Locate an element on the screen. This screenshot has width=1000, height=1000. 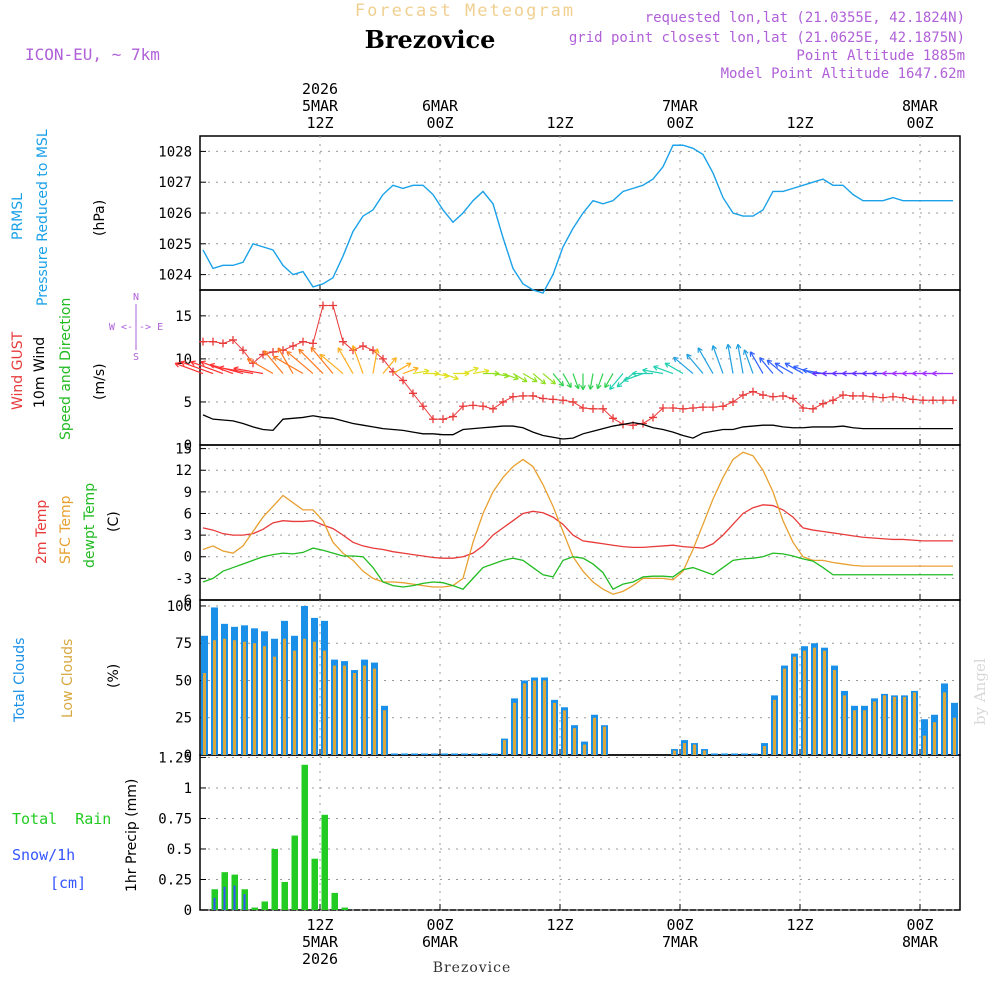
temperature-ytick-label: 12 is located at coordinates (183, 471).